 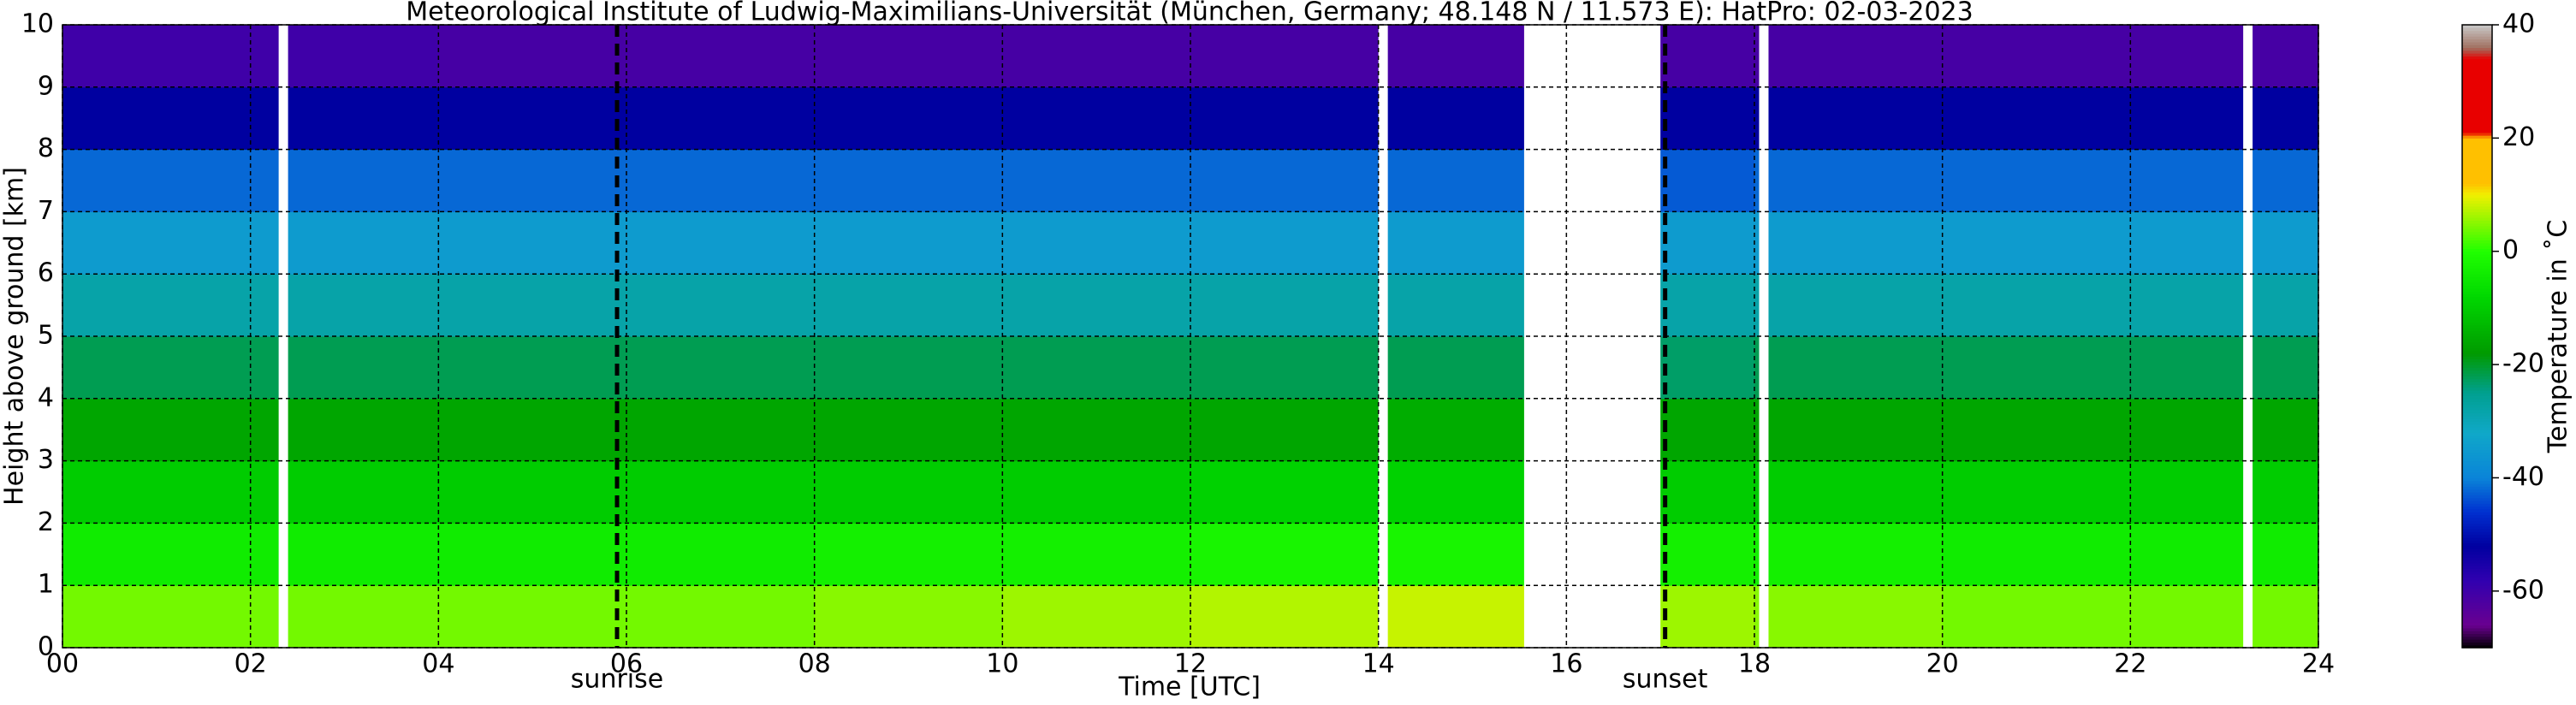 What do you see at coordinates (617, 680) in the screenshot?
I see `annotation-label: sunrise` at bounding box center [617, 680].